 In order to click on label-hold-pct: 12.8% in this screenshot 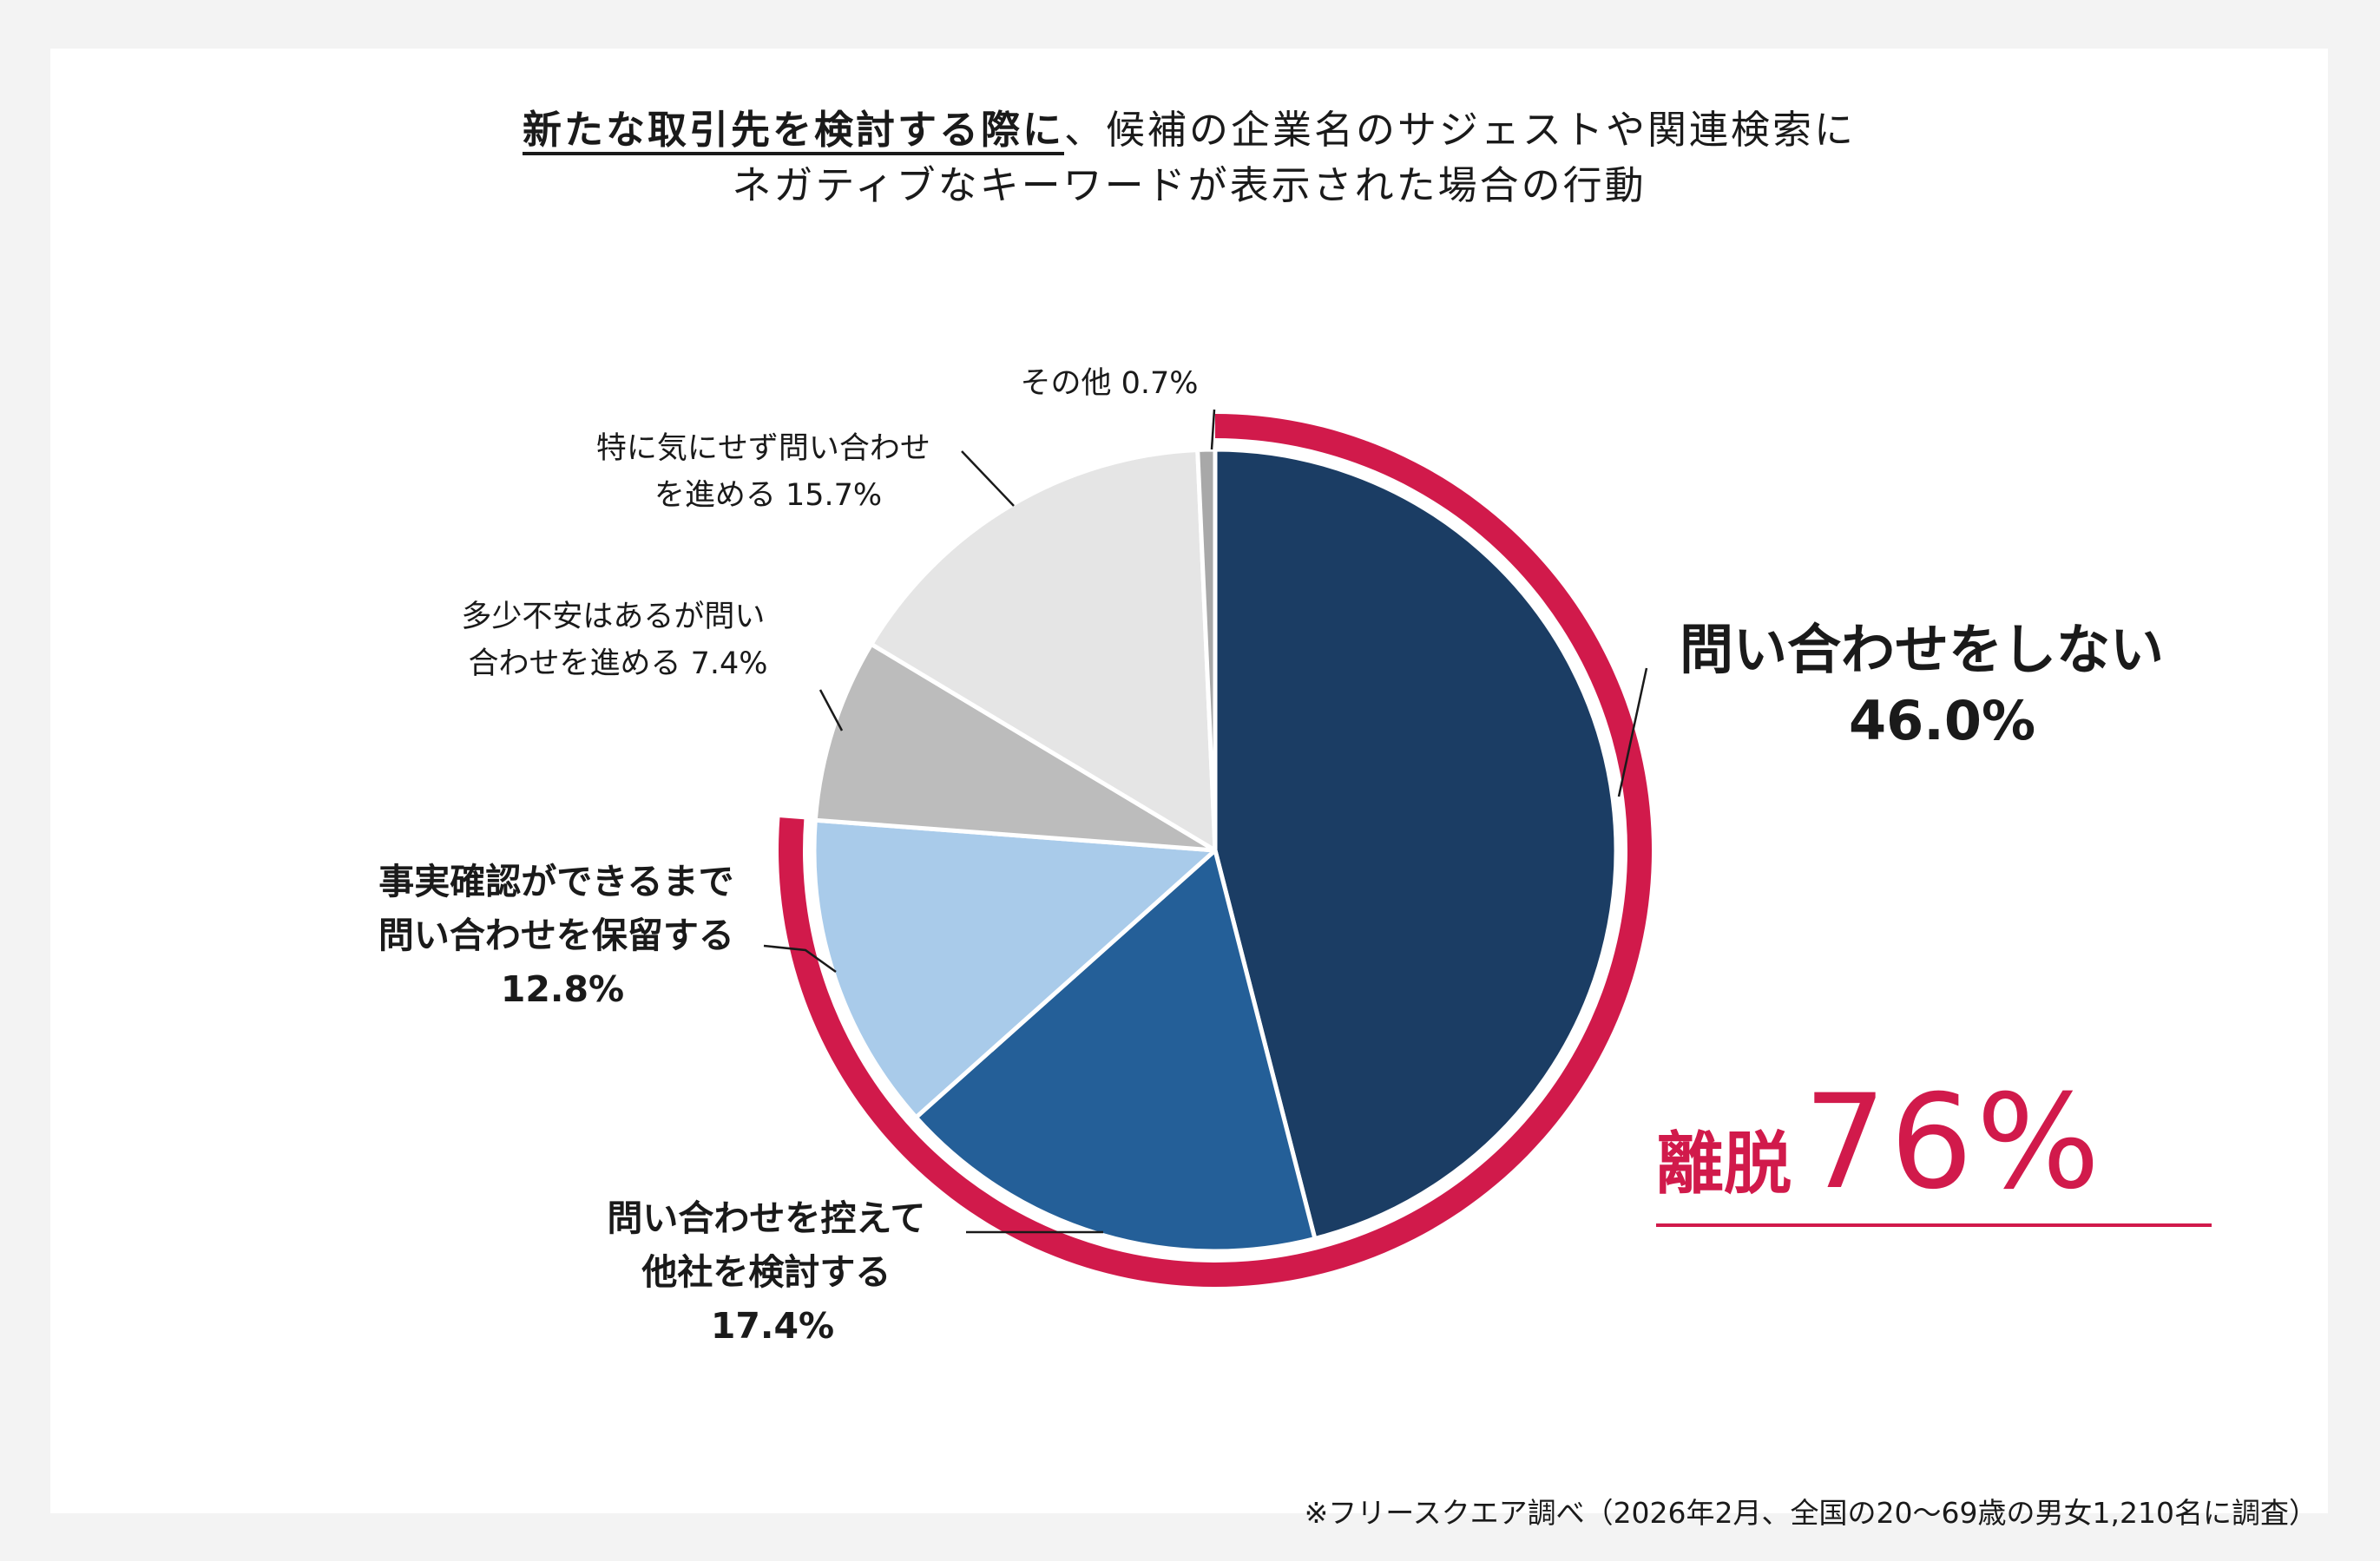, I will do `click(562, 989)`.